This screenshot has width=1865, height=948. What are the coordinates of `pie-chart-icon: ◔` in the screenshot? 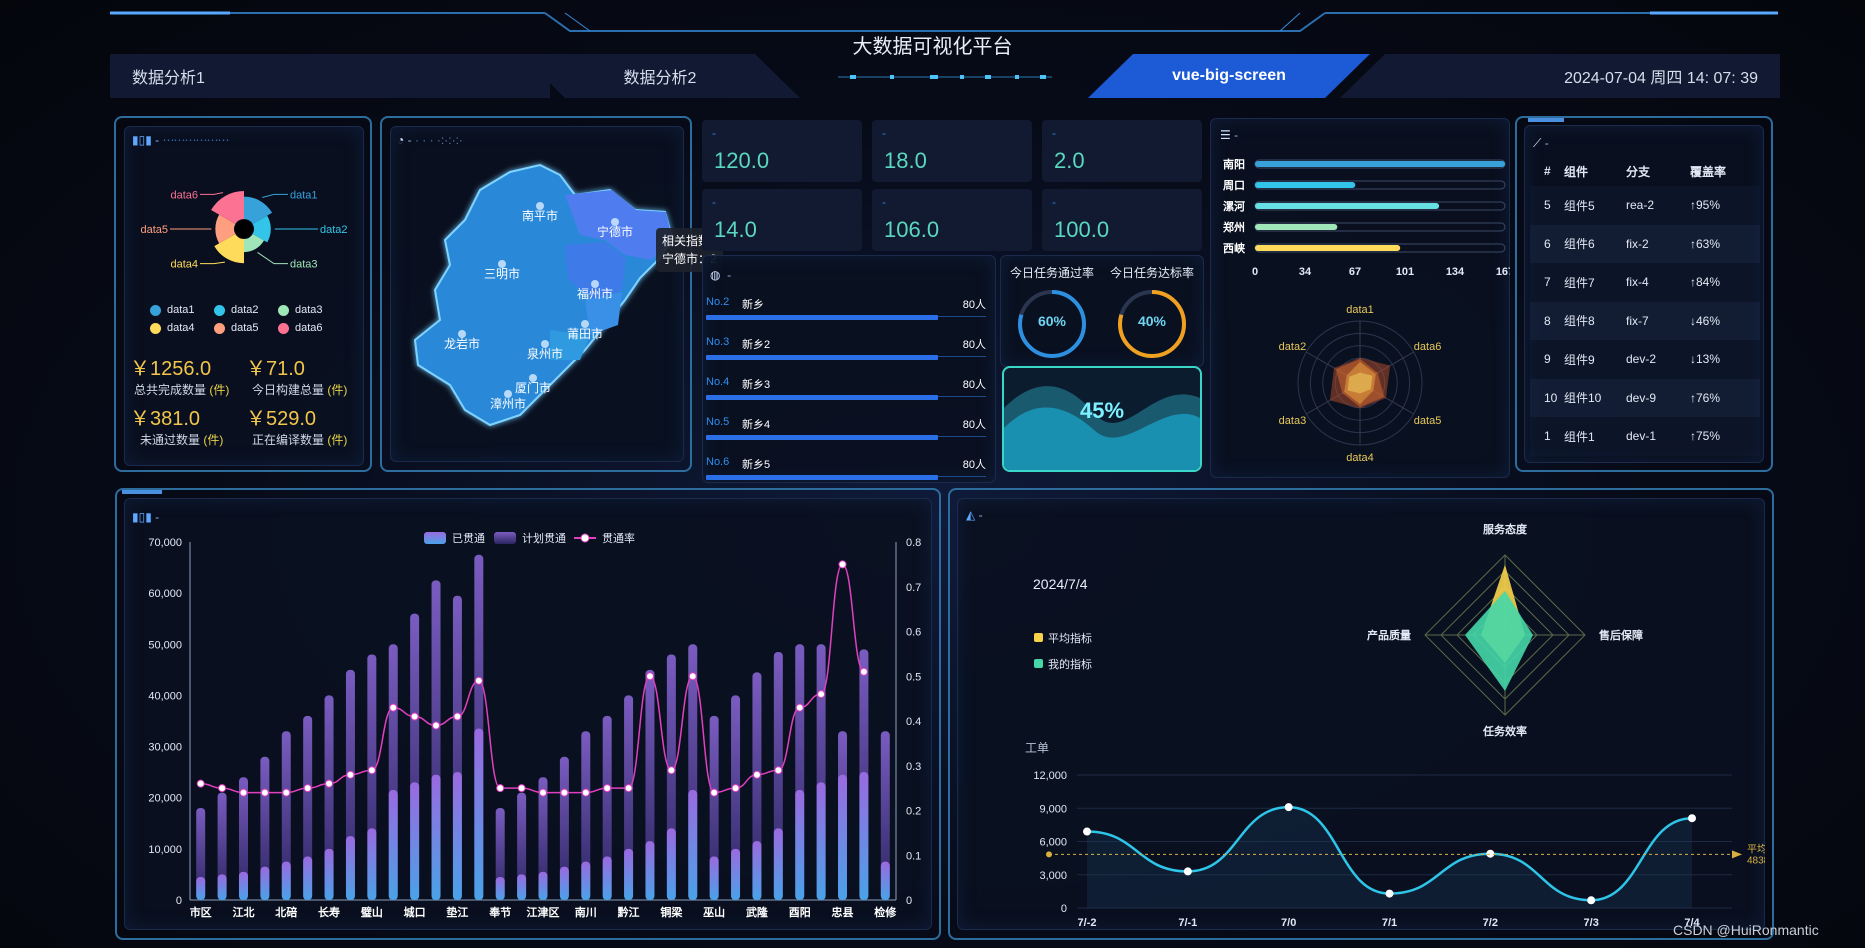 It's located at (401, 140).